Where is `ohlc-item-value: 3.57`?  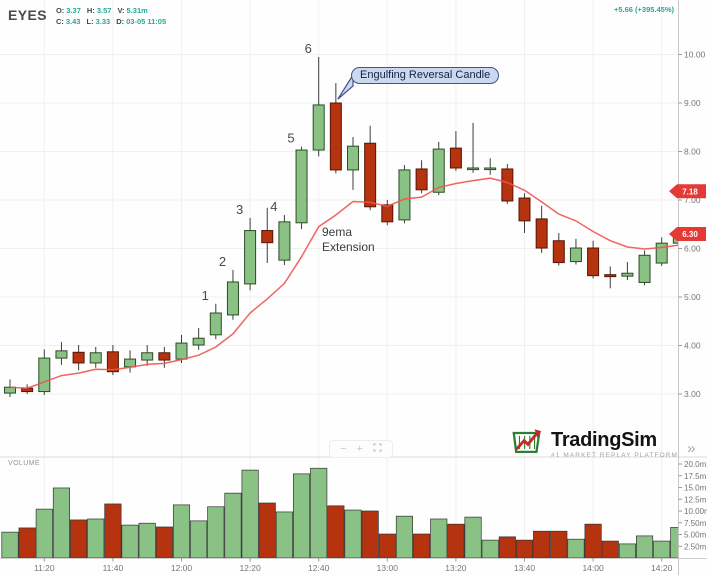
ohlc-item-value: 3.57 is located at coordinates (104, 10).